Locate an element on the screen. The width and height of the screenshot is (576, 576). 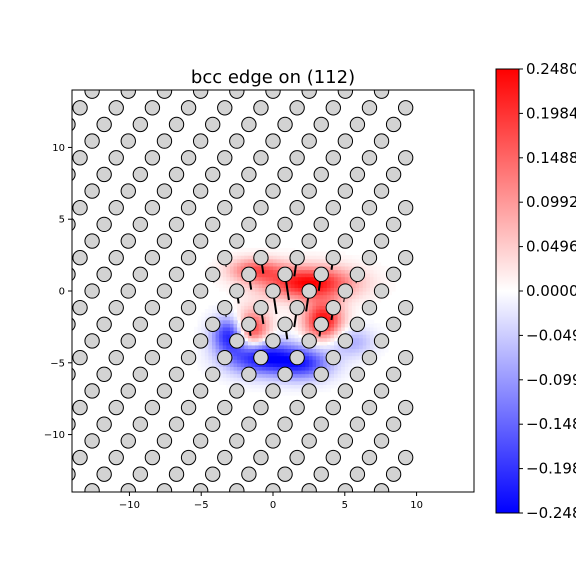
x-tick-label: 0 is located at coordinates (273, 505).